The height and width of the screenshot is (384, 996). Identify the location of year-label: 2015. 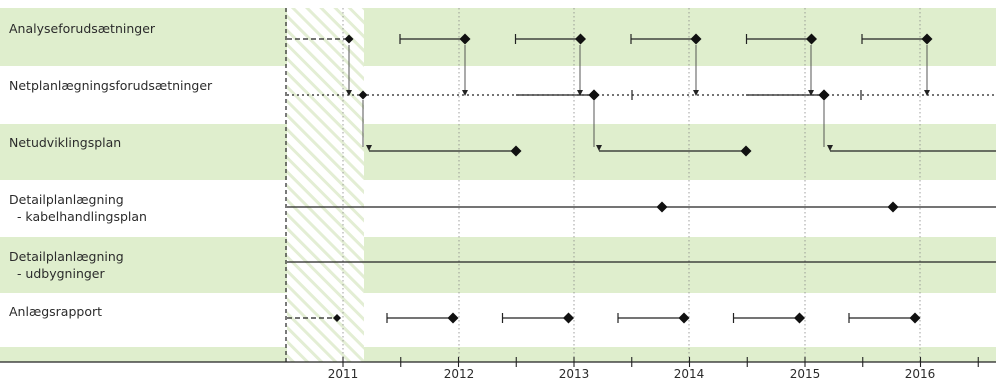
(805, 373).